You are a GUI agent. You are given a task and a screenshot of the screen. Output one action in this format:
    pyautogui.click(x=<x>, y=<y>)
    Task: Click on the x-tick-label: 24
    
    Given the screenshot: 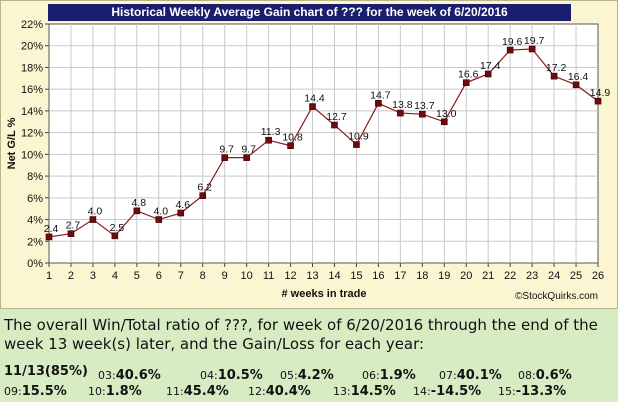 What is the action you would take?
    pyautogui.click(x=554, y=276)
    